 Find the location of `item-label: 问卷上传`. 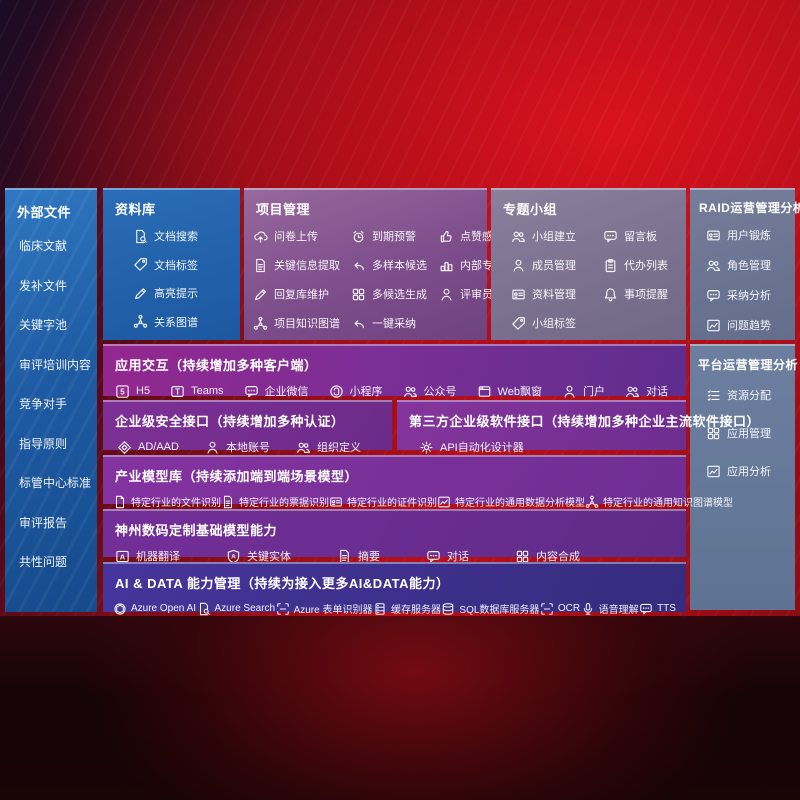

item-label: 问卷上传 is located at coordinates (296, 237).